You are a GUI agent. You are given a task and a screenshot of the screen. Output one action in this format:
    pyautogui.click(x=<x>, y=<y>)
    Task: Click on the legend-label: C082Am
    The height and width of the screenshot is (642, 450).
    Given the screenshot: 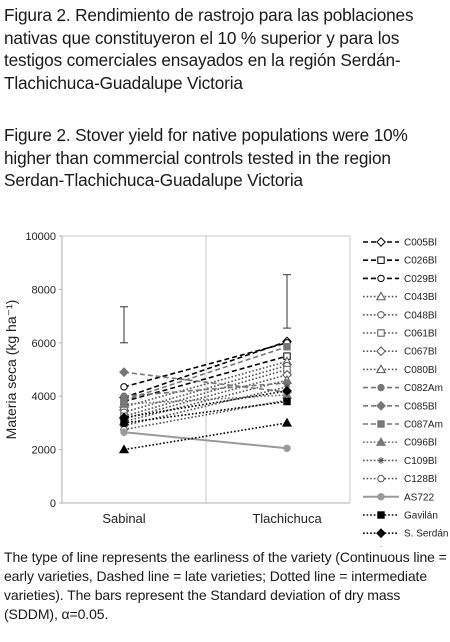 What is the action you would take?
    pyautogui.click(x=423, y=388)
    